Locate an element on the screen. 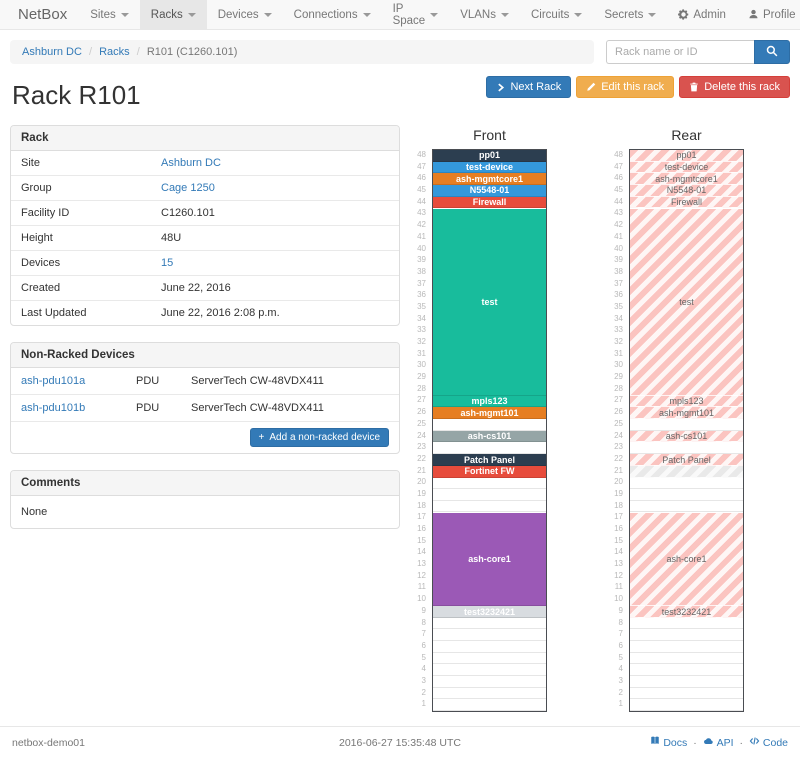 The image size is (800, 758). device-front: Fortinet FW is located at coordinates (489, 471).